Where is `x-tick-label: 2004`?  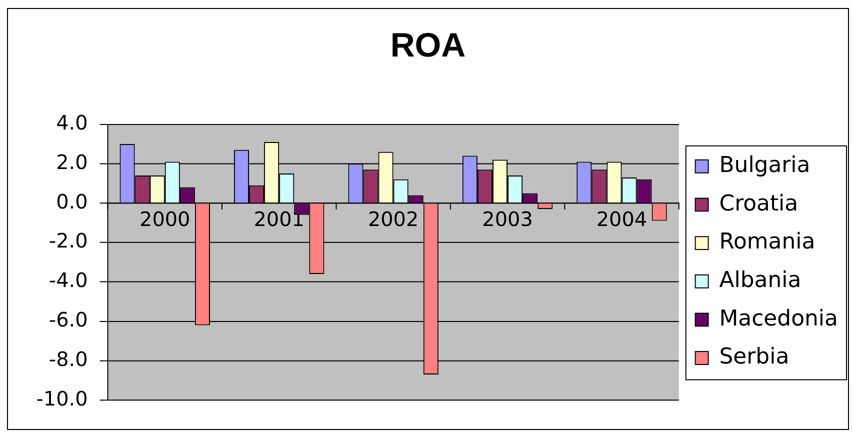 x-tick-label: 2004 is located at coordinates (622, 220).